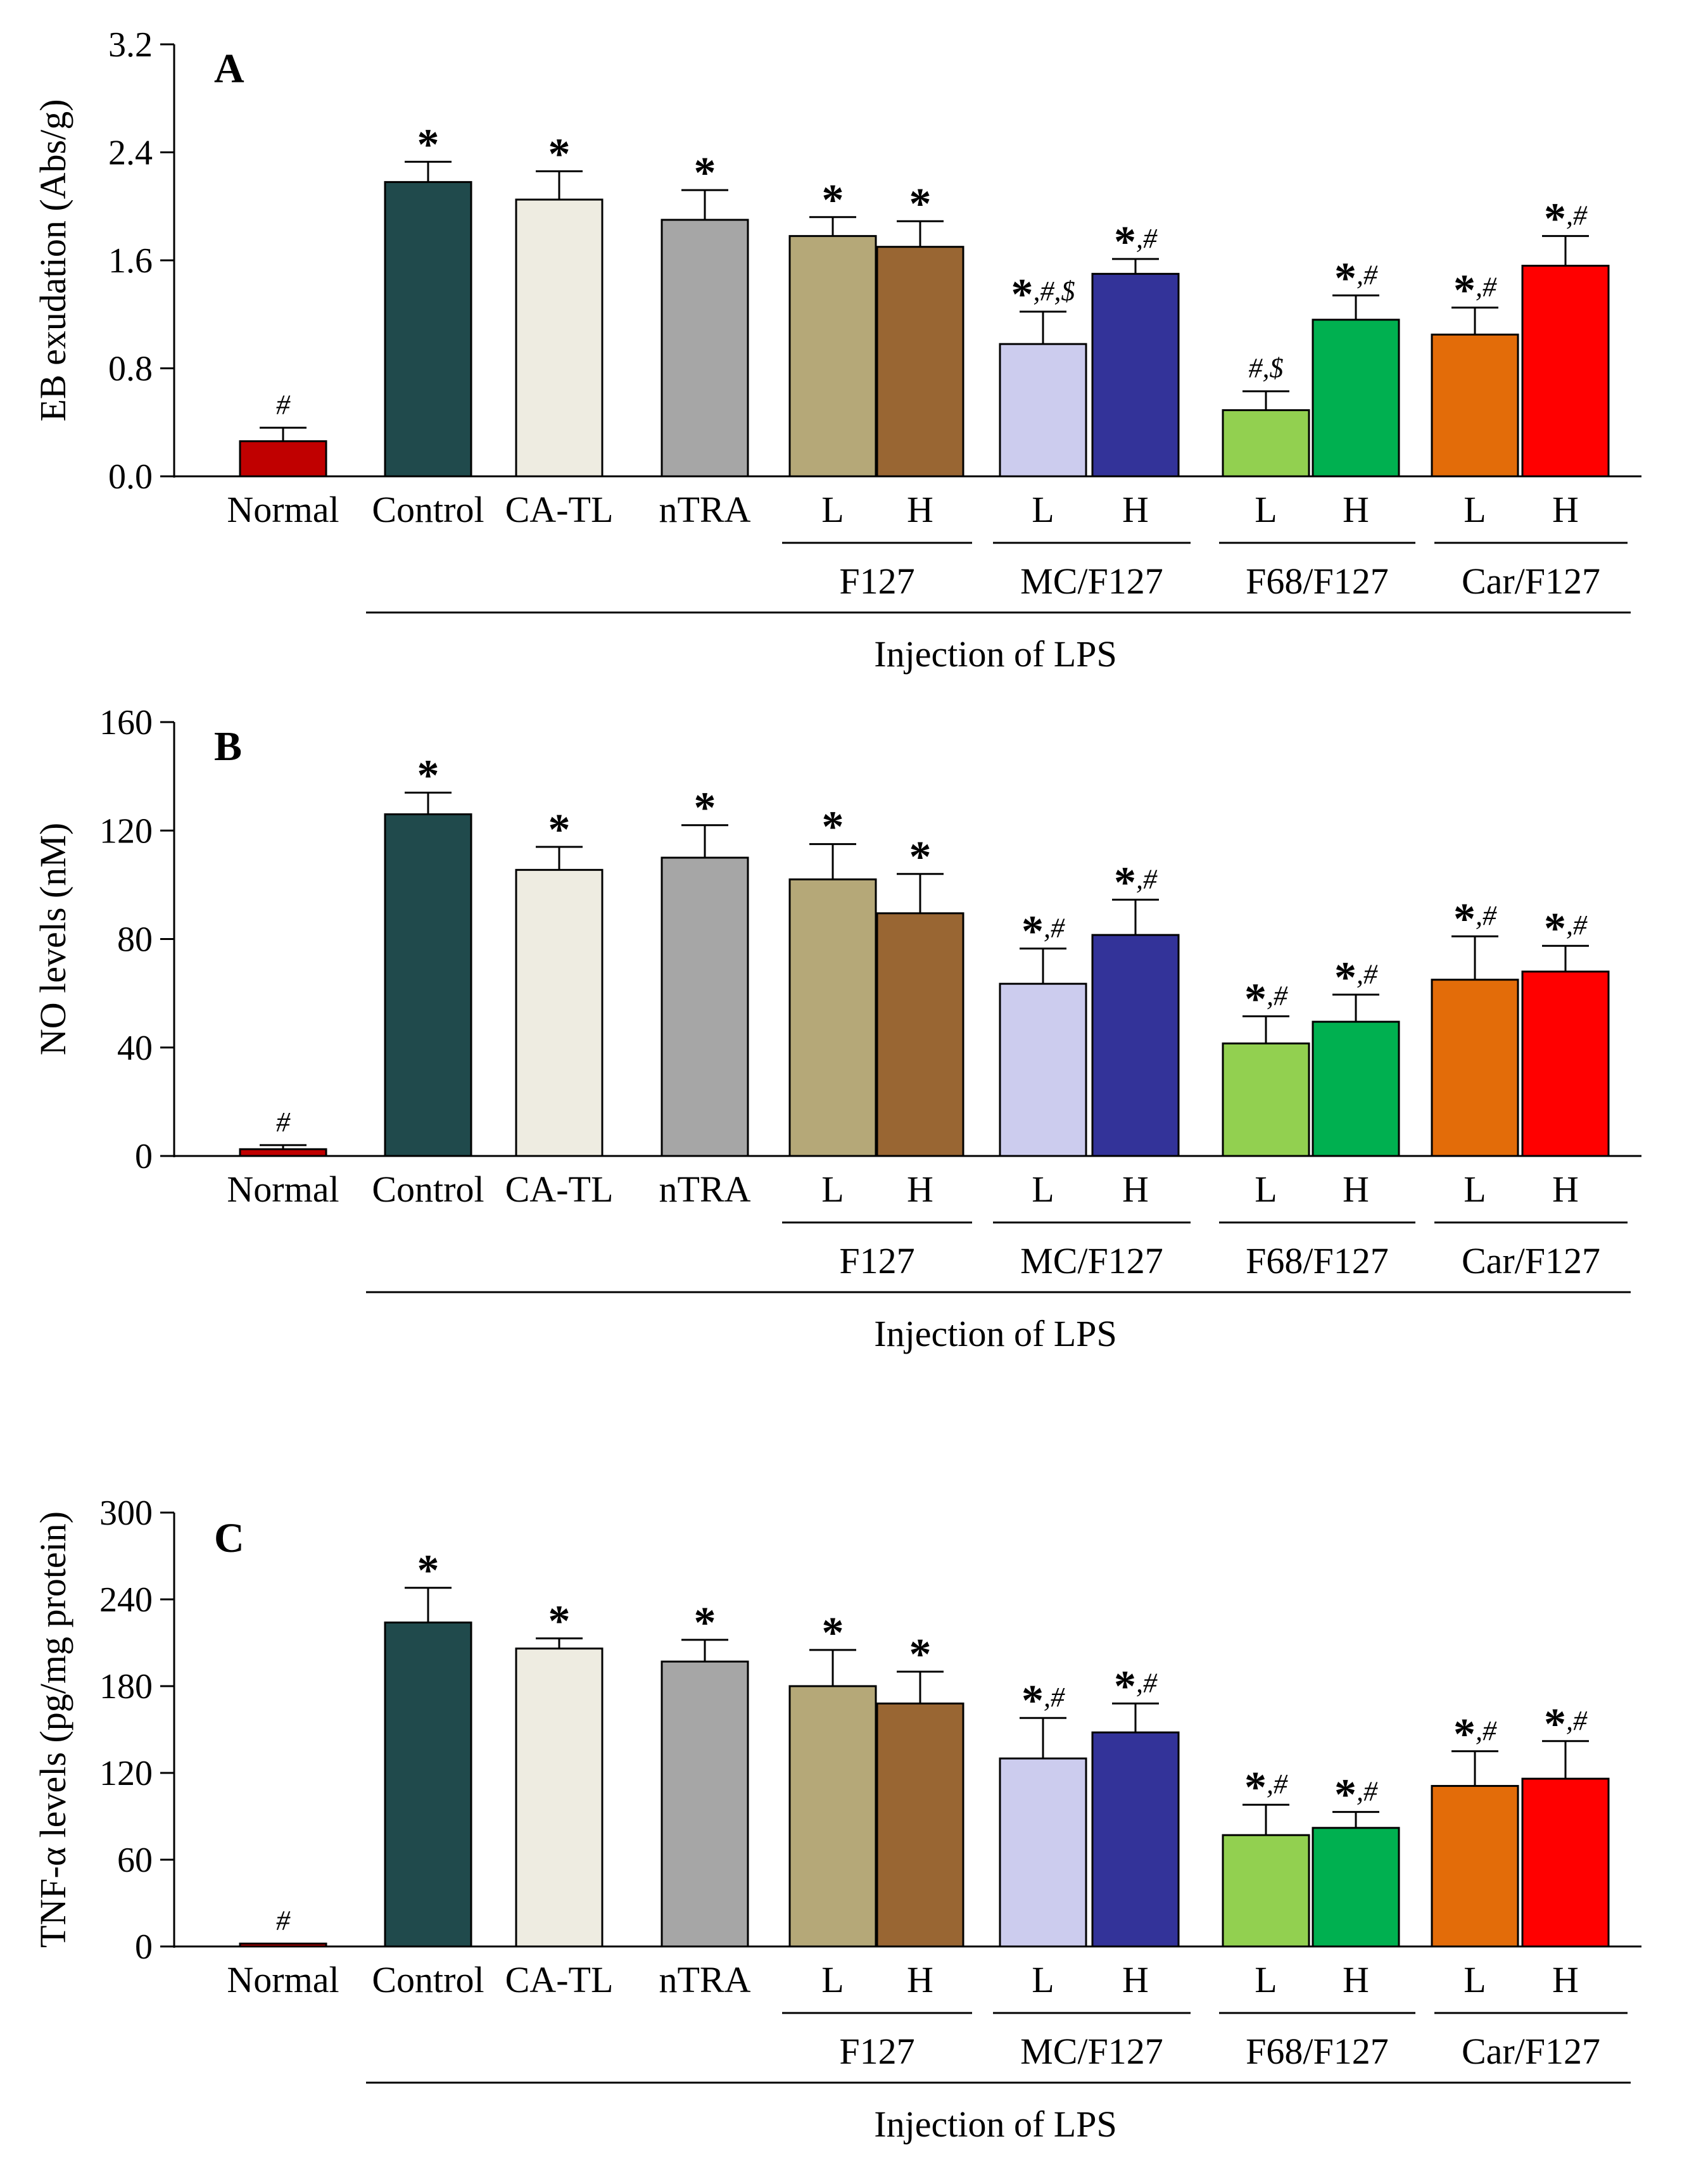 The height and width of the screenshot is (2184, 1682). Describe the element at coordinates (126, 831) in the screenshot. I see `y-tick-label: 120` at that location.